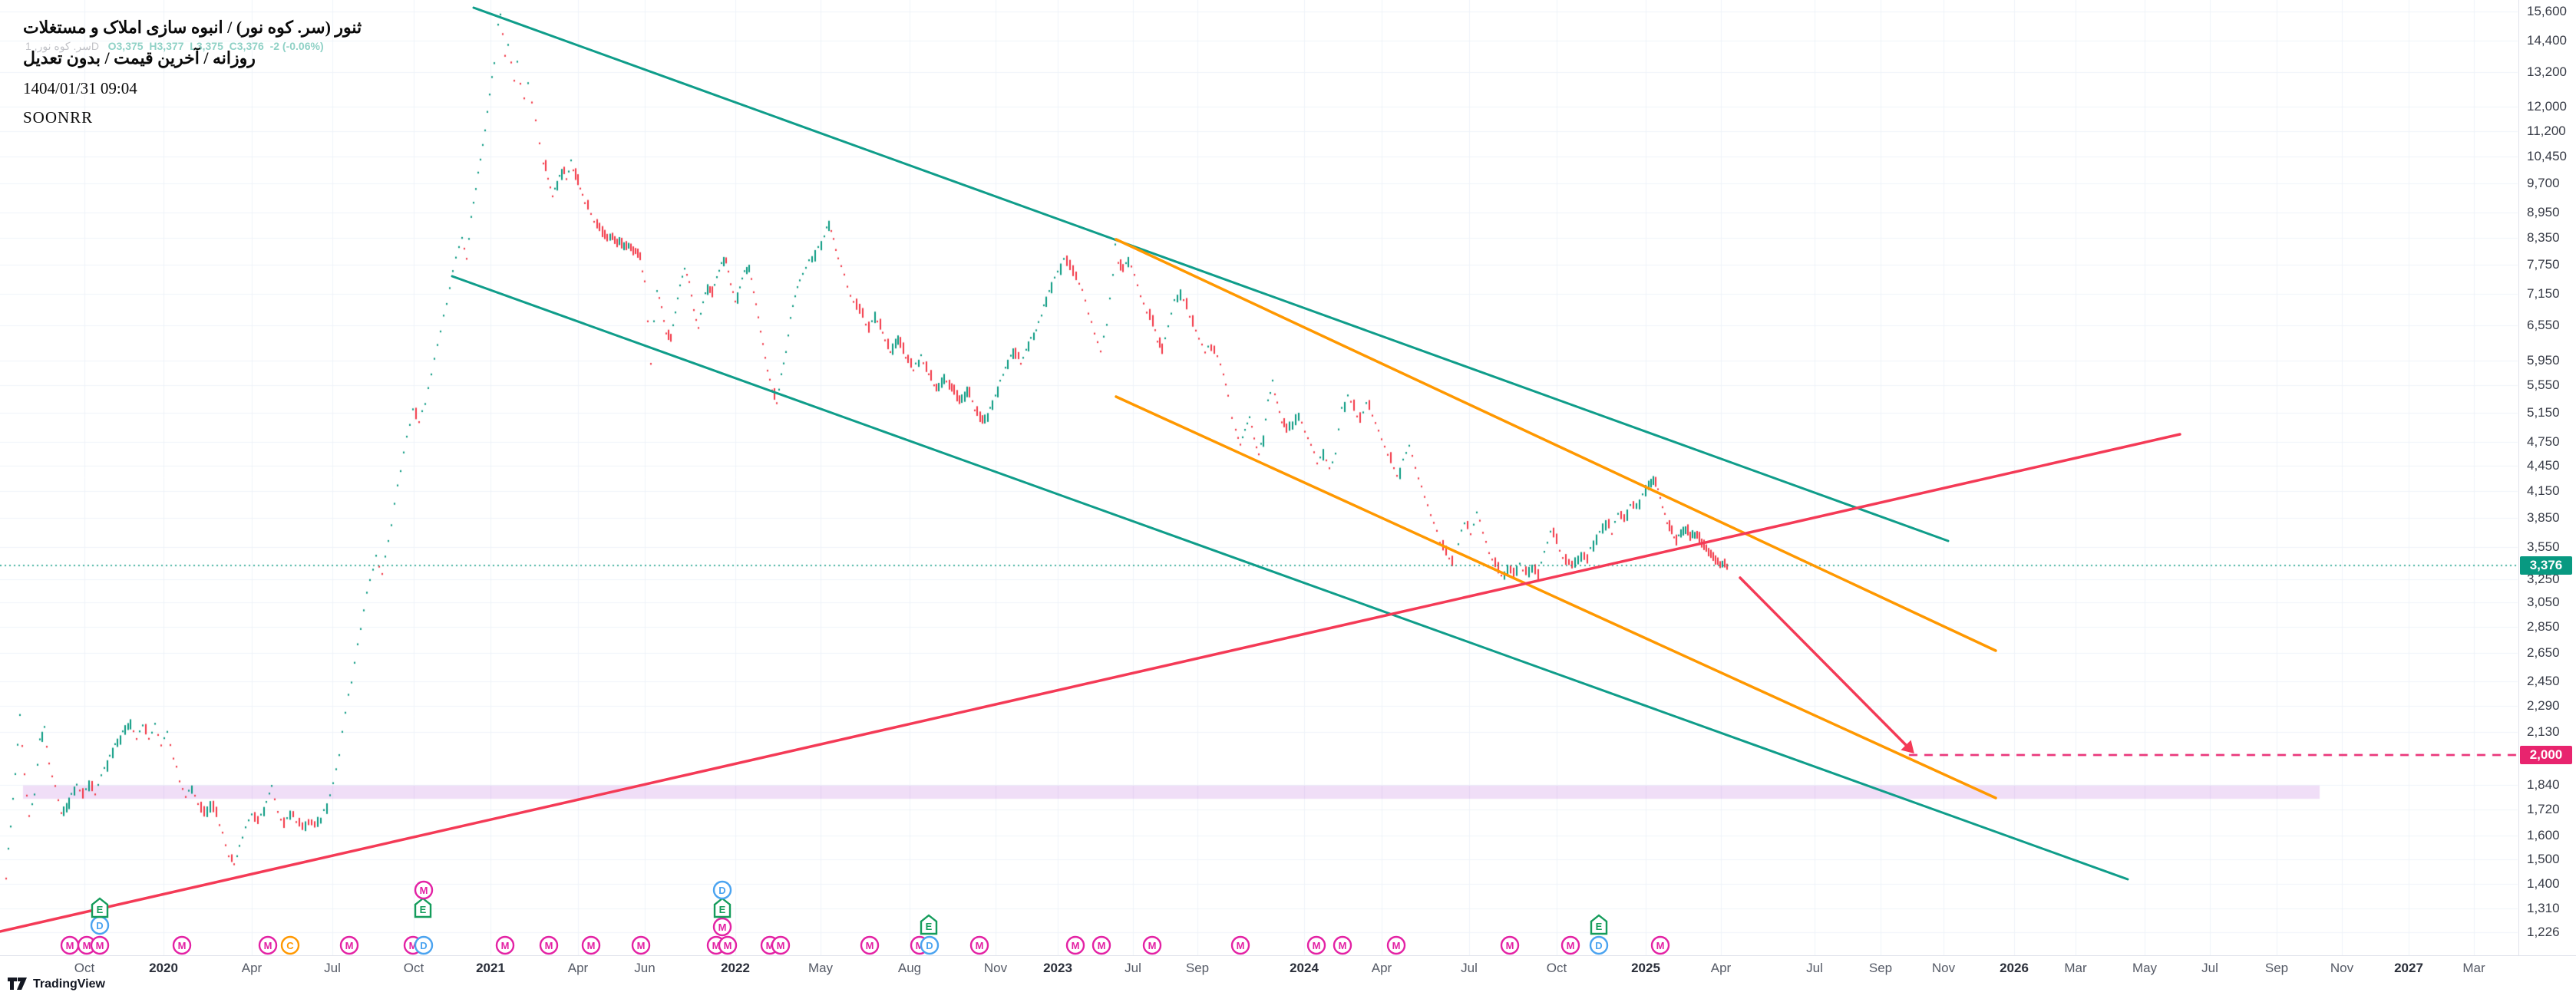 This screenshot has width=2576, height=999. What do you see at coordinates (17, 984) in the screenshot?
I see `tradingview-logo-icon` at bounding box center [17, 984].